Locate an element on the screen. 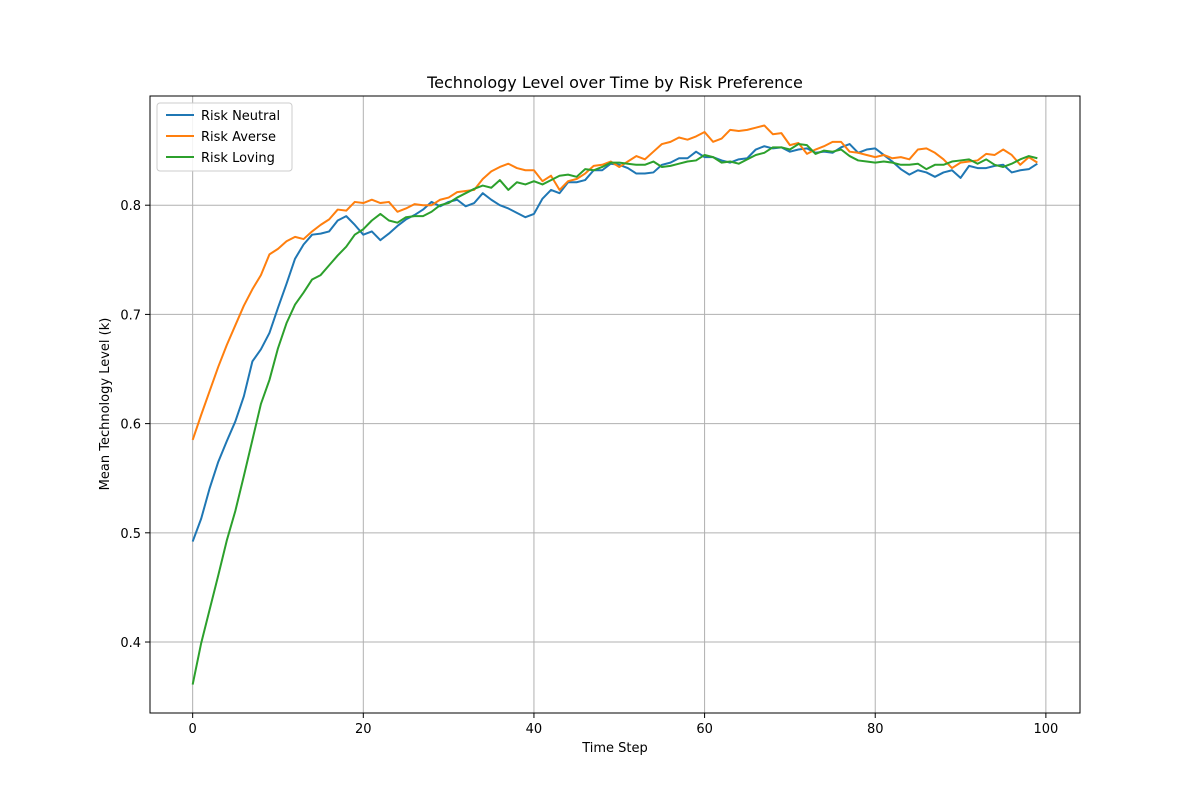  x-tick-label: 0 is located at coordinates (193, 729).